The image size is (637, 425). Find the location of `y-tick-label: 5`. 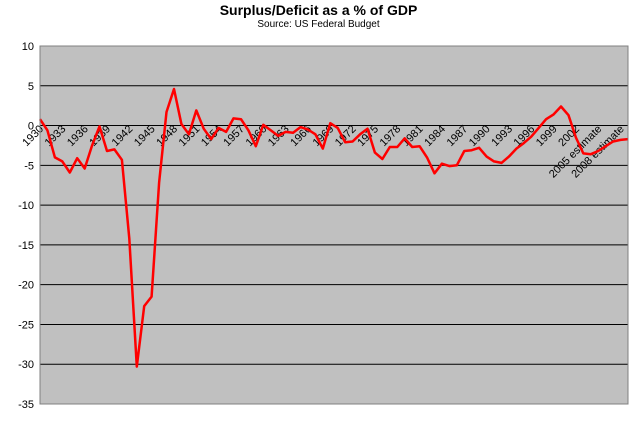

y-tick-label: 5 is located at coordinates (31, 87).